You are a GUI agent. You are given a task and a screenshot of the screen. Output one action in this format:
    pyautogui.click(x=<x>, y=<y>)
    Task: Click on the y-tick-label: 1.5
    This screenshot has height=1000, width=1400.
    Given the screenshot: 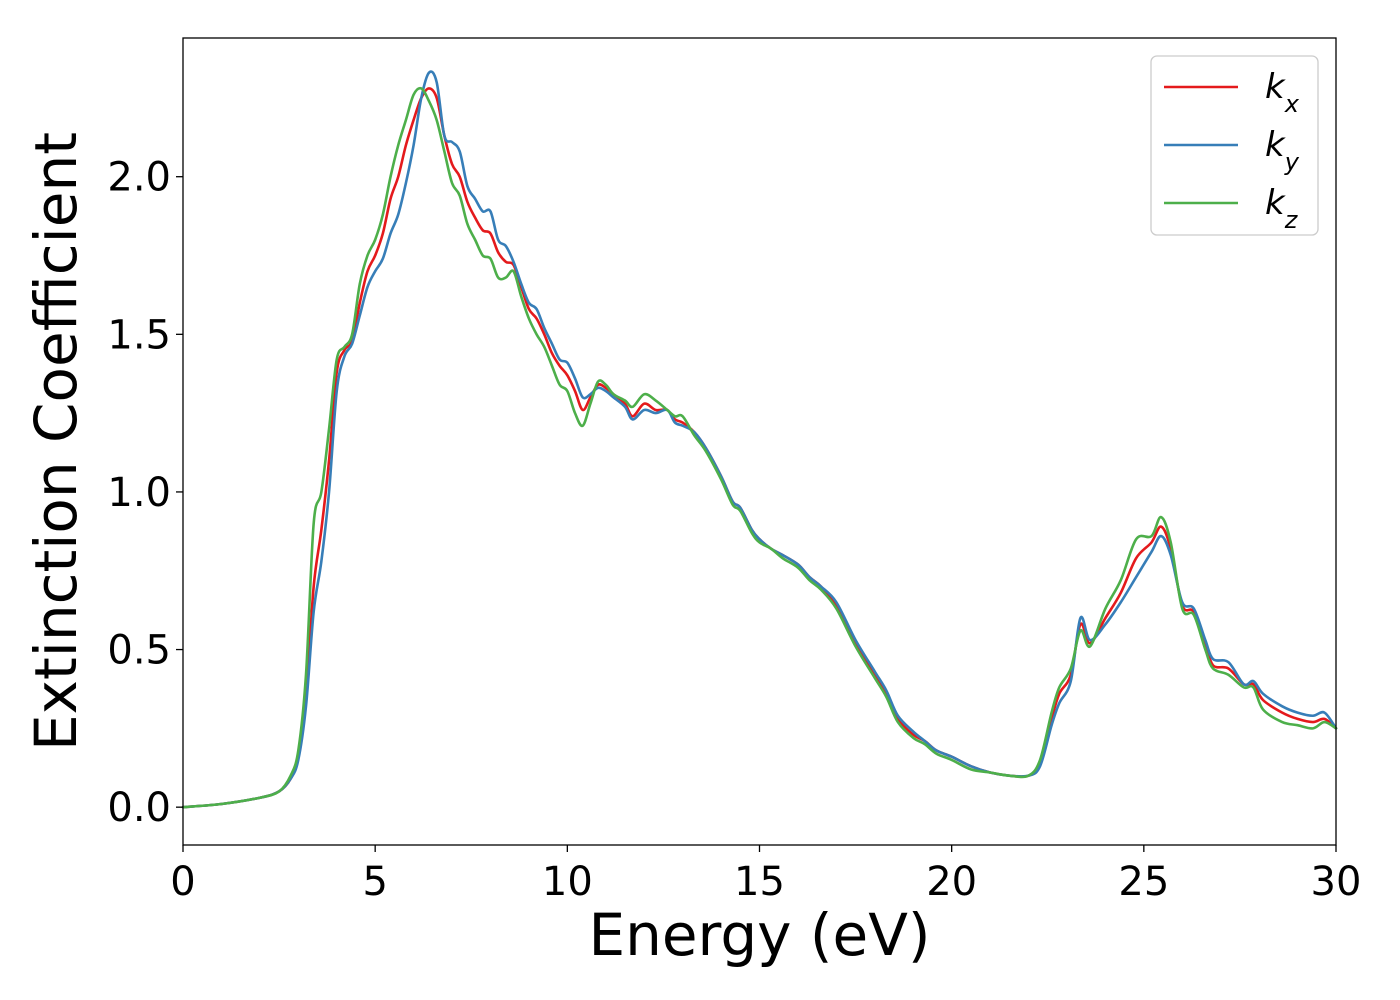 What is the action you would take?
    pyautogui.click(x=139, y=335)
    